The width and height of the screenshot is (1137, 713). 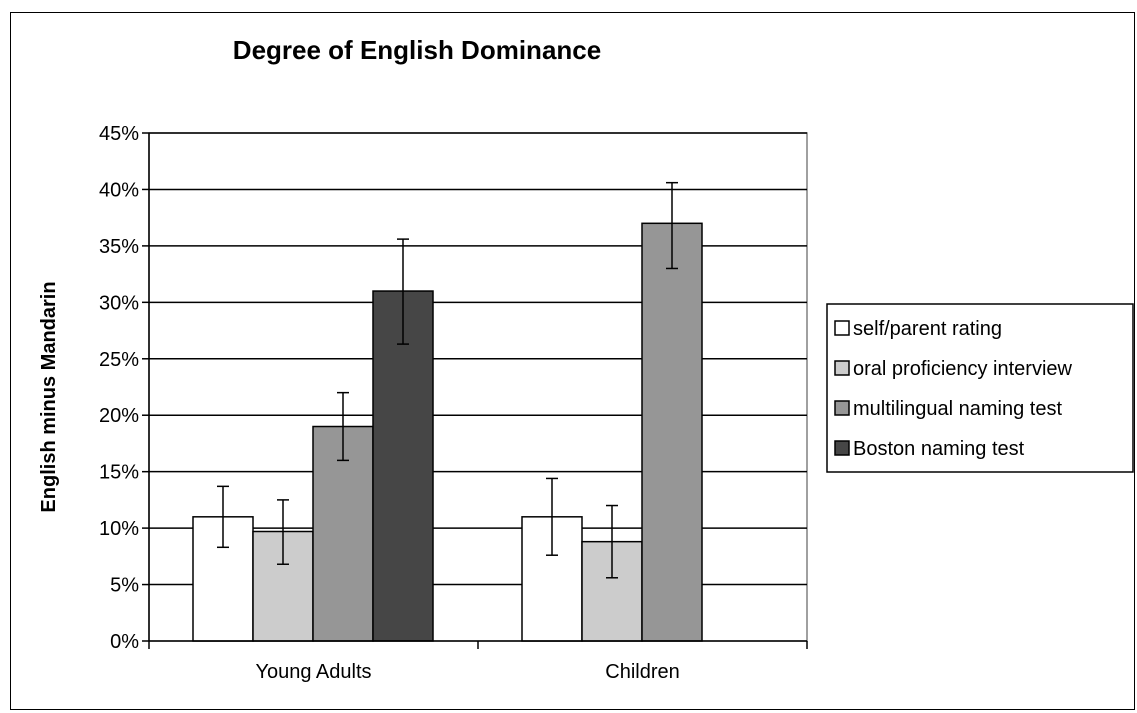 What do you see at coordinates (927, 329) in the screenshot?
I see `legend-label: self/parent rating` at bounding box center [927, 329].